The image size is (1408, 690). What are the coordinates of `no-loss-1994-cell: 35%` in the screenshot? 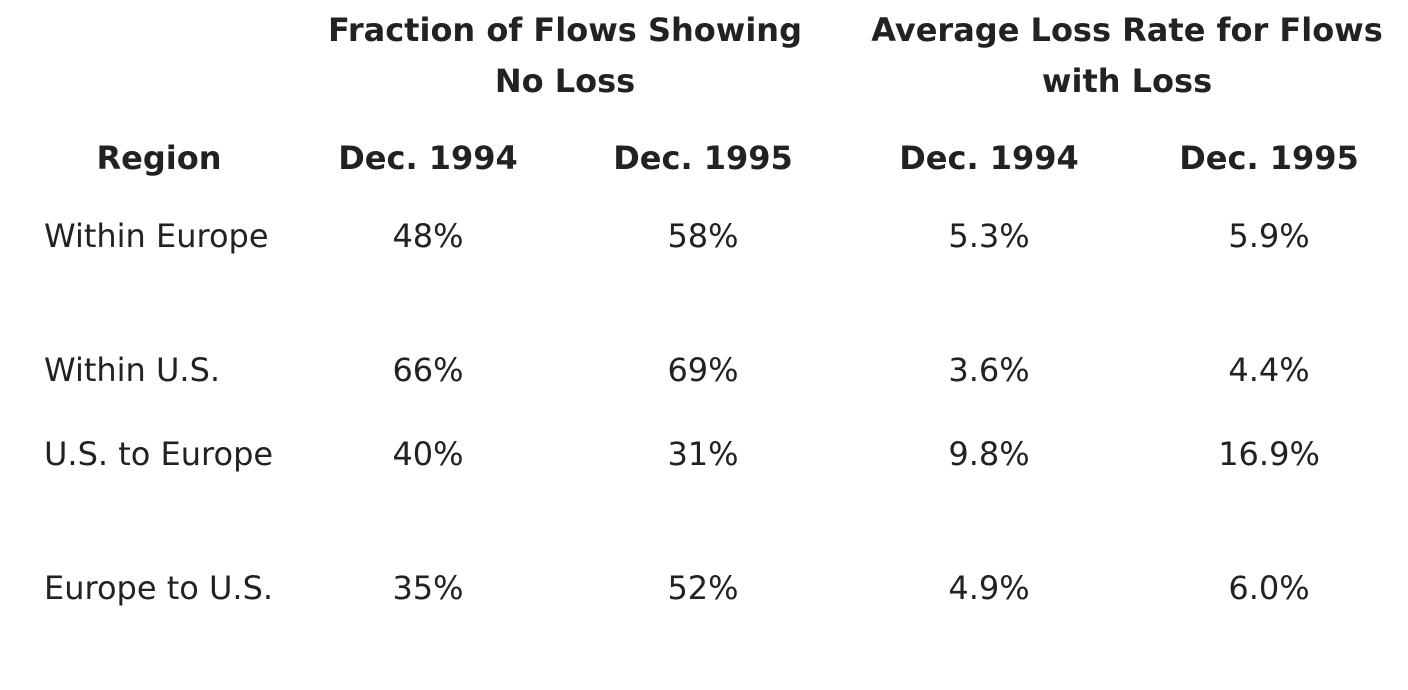 It's located at (428, 588).